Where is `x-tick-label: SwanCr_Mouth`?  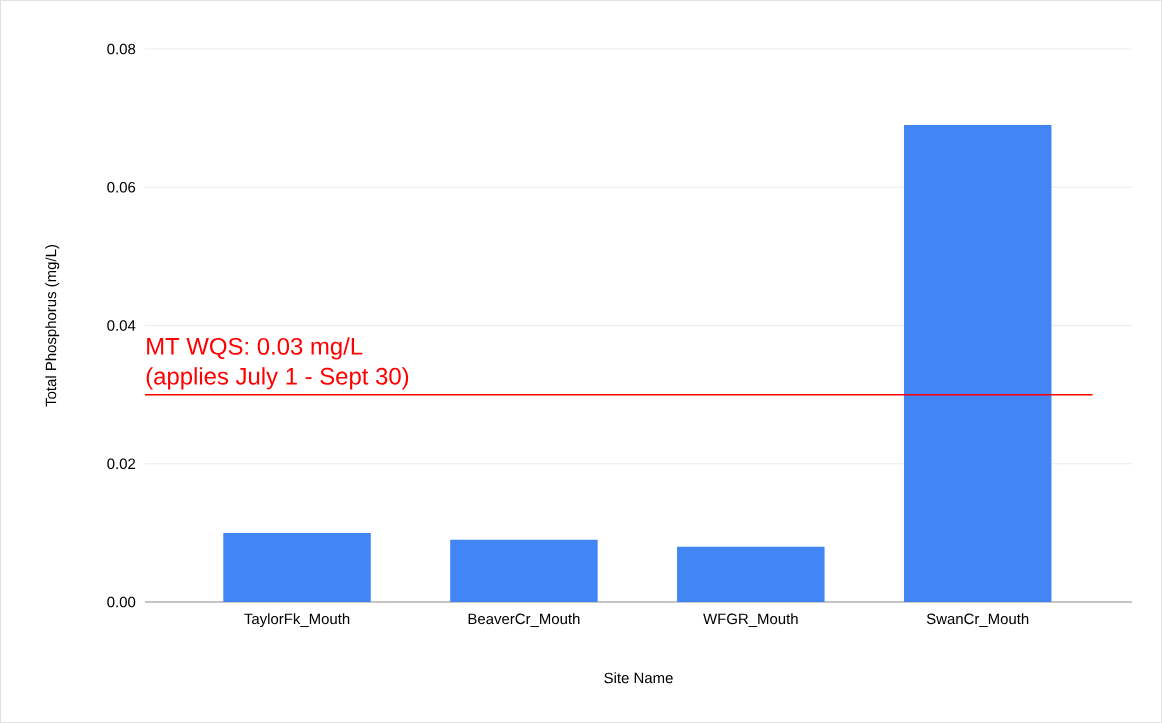
x-tick-label: SwanCr_Mouth is located at coordinates (977, 620).